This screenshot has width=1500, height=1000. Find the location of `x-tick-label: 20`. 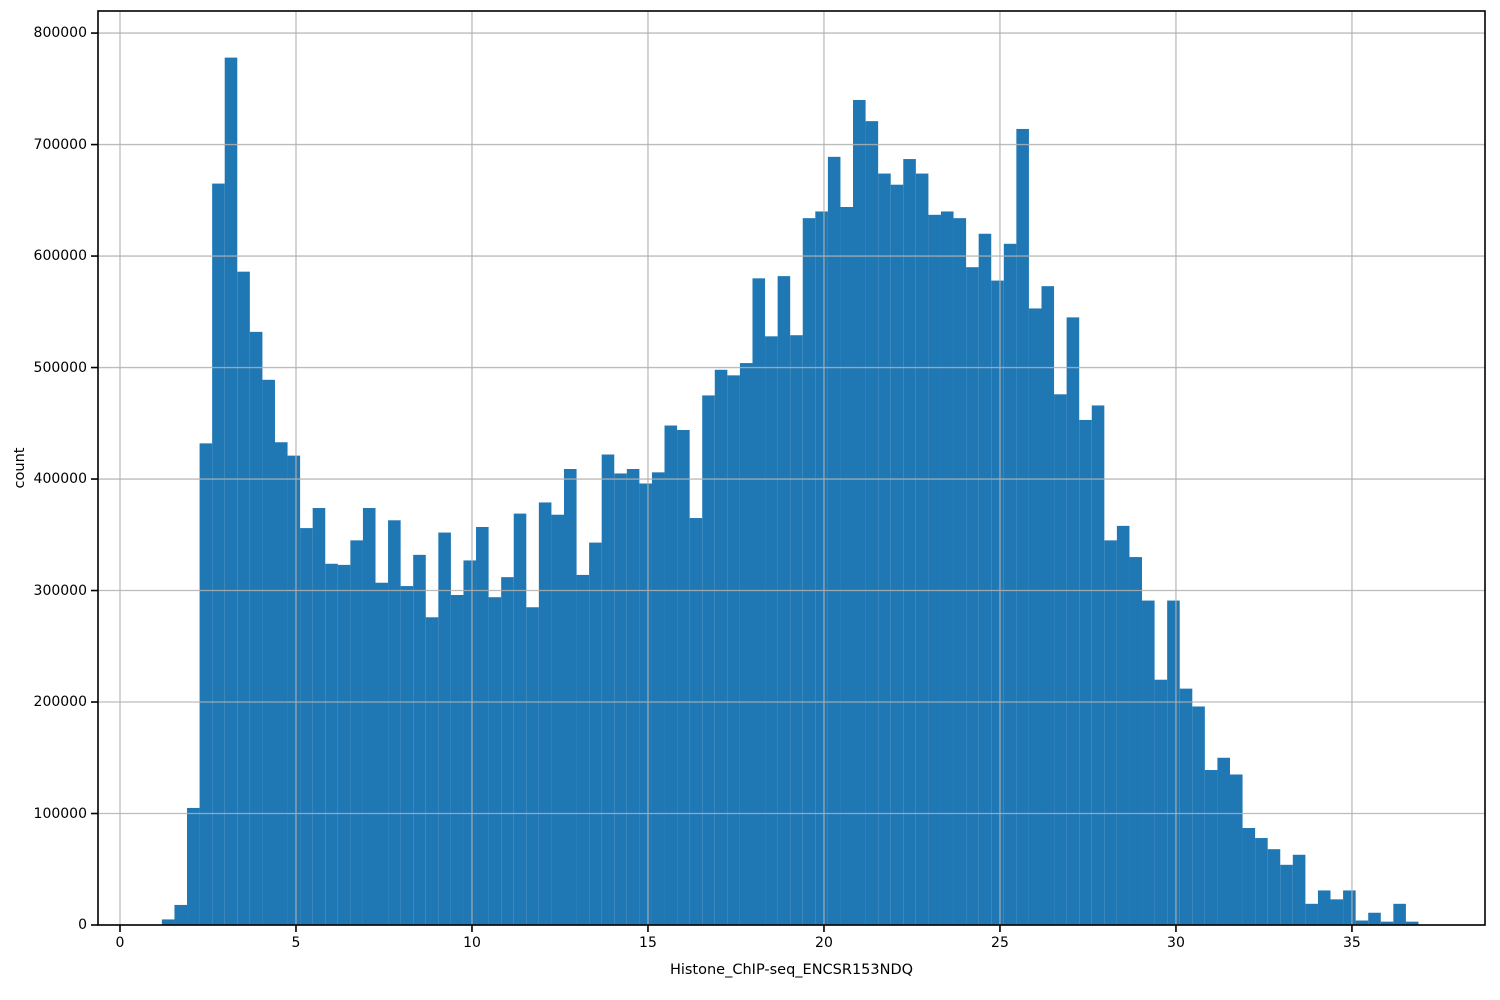

x-tick-label: 20 is located at coordinates (824, 943).